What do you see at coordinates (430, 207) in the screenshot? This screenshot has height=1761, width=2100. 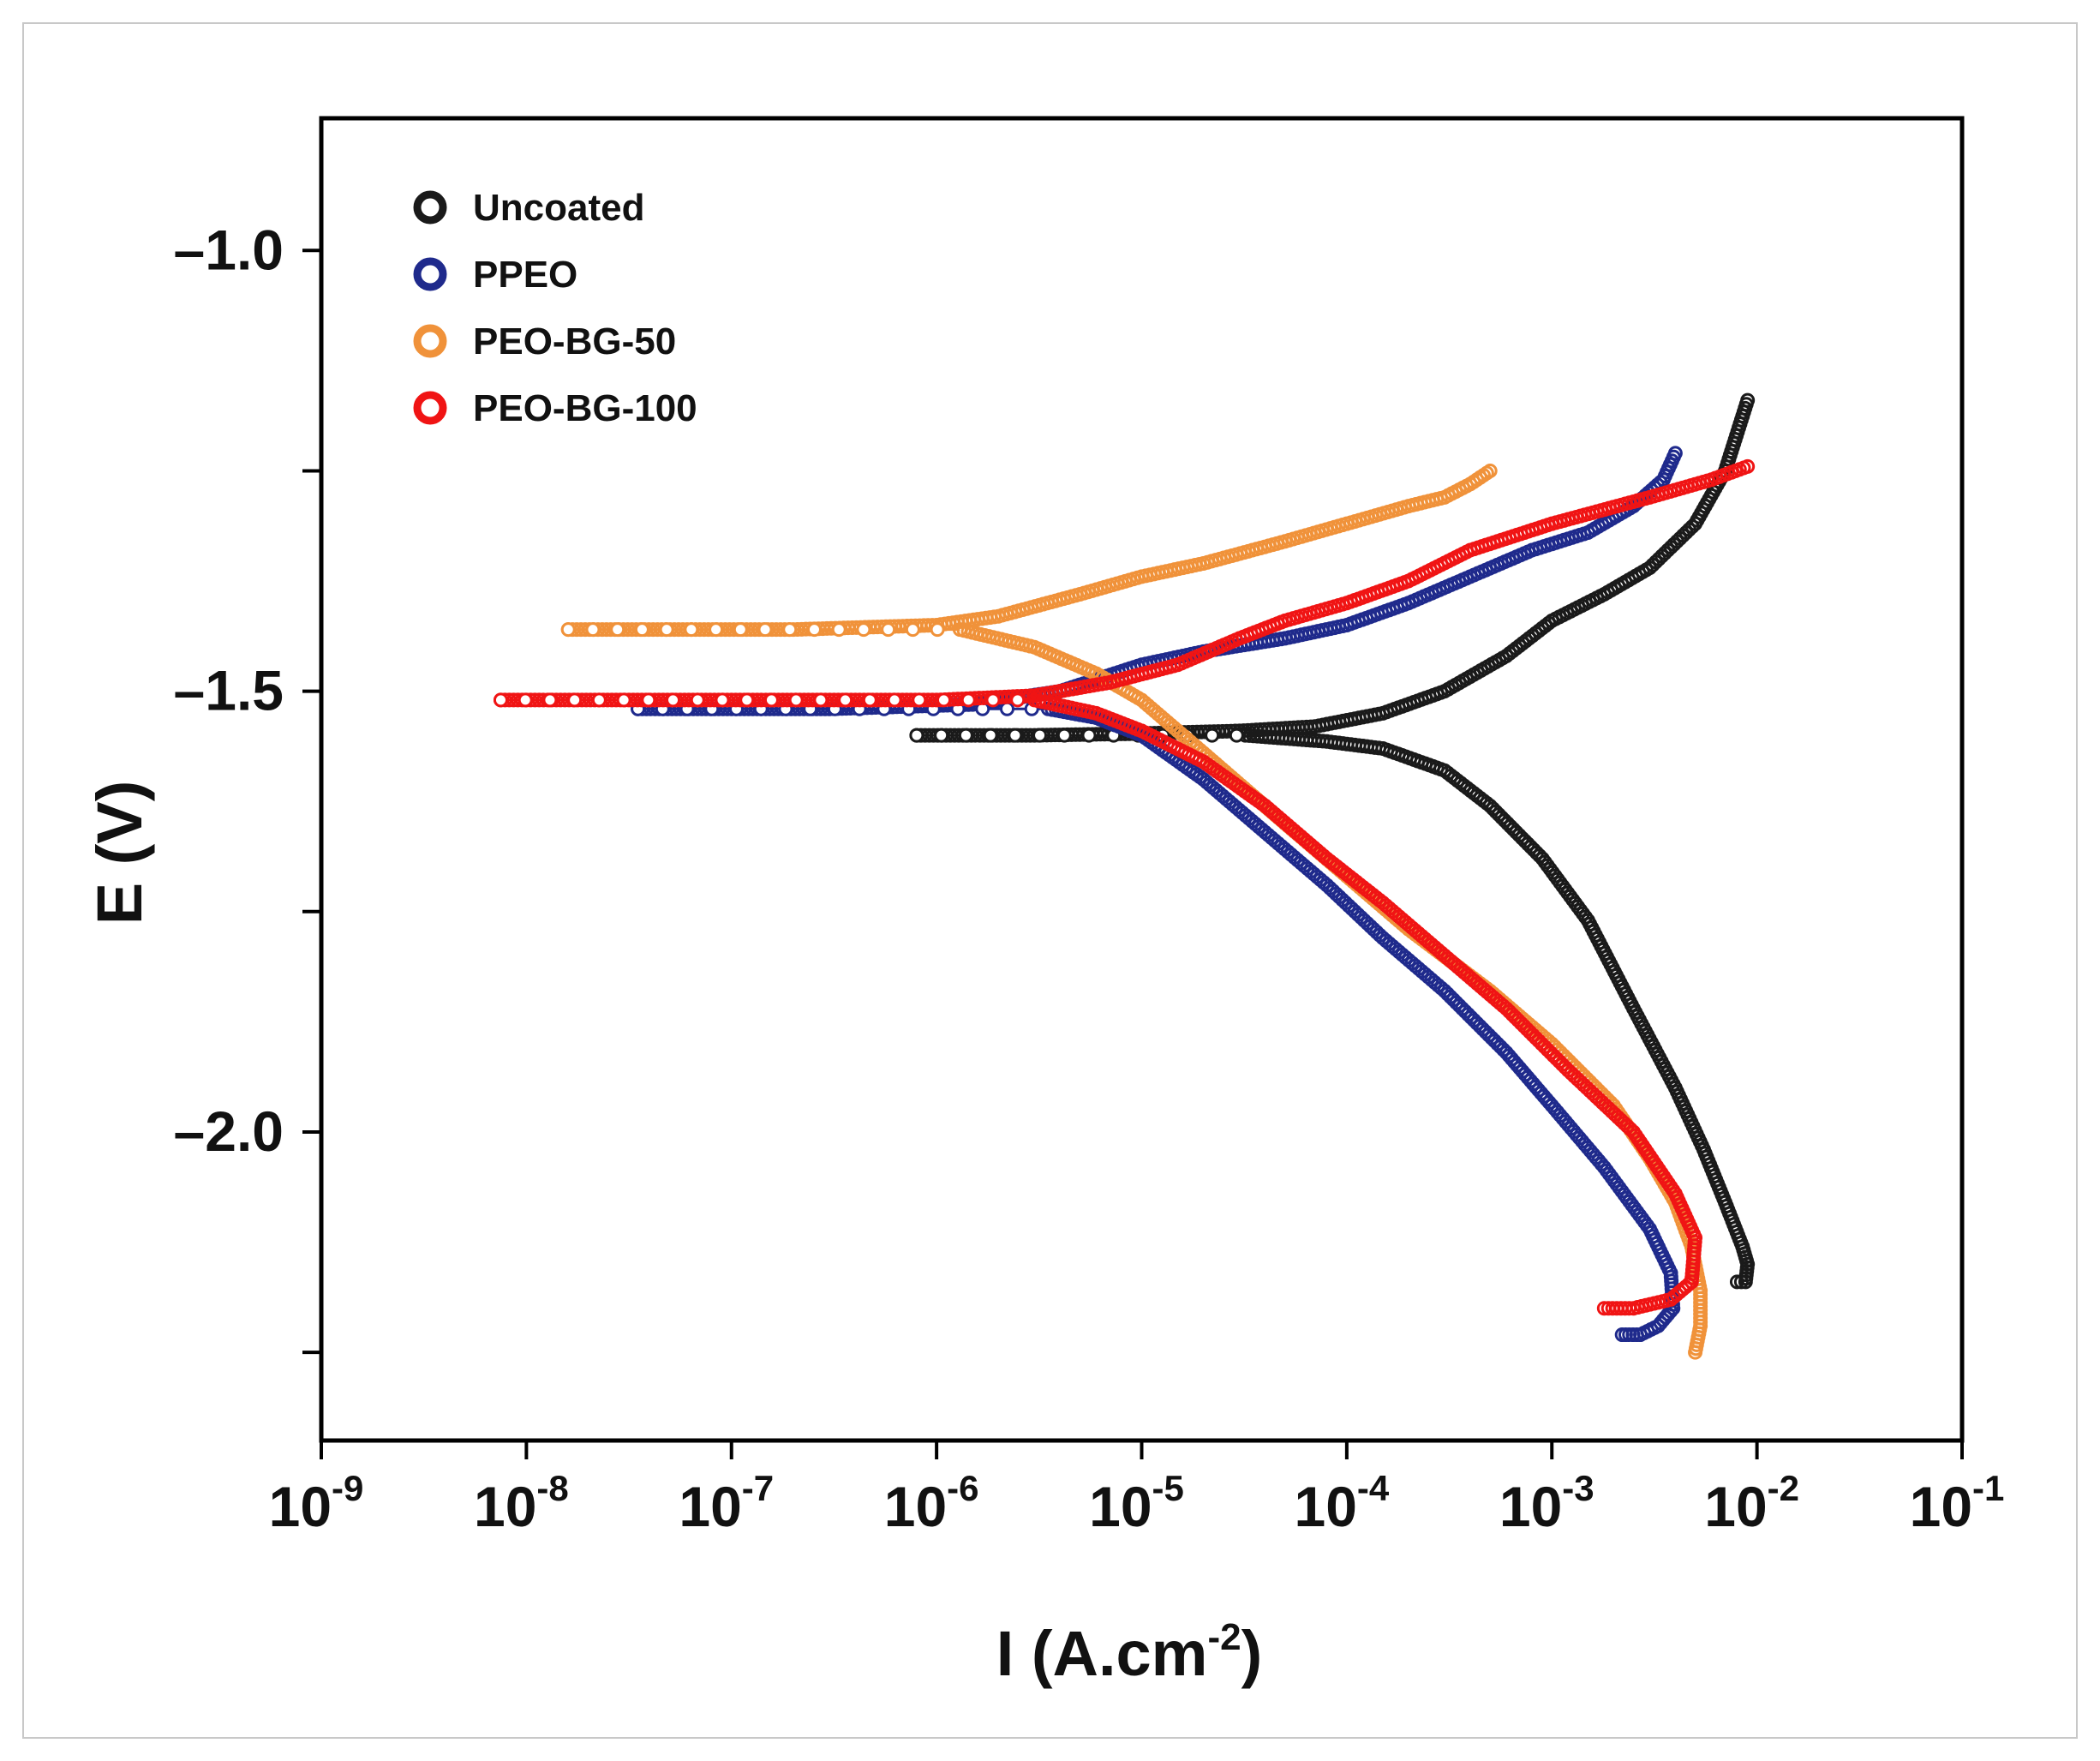 I see `legend-marker-uncoated` at bounding box center [430, 207].